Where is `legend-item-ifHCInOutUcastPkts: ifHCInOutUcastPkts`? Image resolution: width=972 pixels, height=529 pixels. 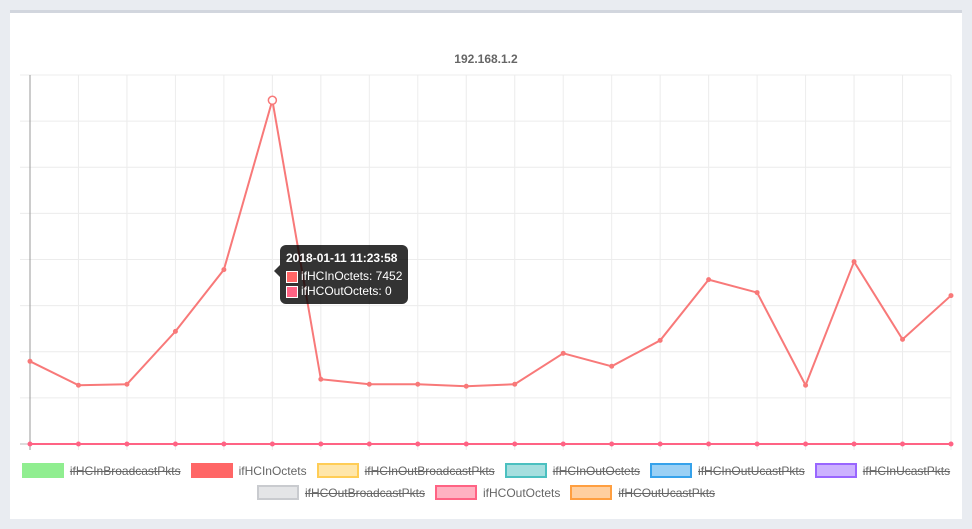 legend-item-ifHCInOutUcastPkts: ifHCInOutUcastPkts is located at coordinates (727, 470).